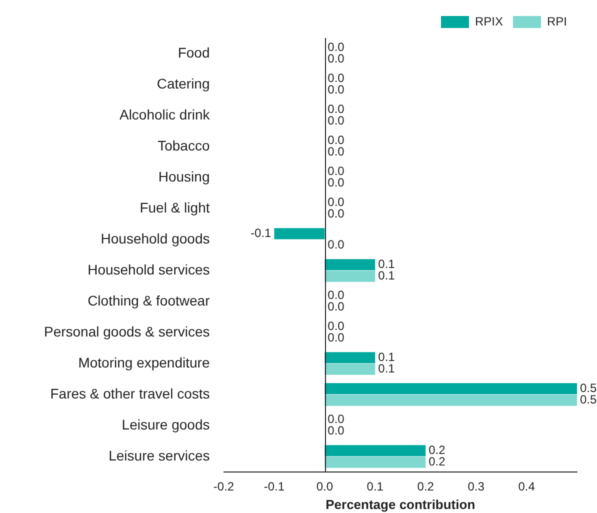  Describe the element at coordinates (325, 487) in the screenshot. I see `x-tick-label: 0.0` at that location.